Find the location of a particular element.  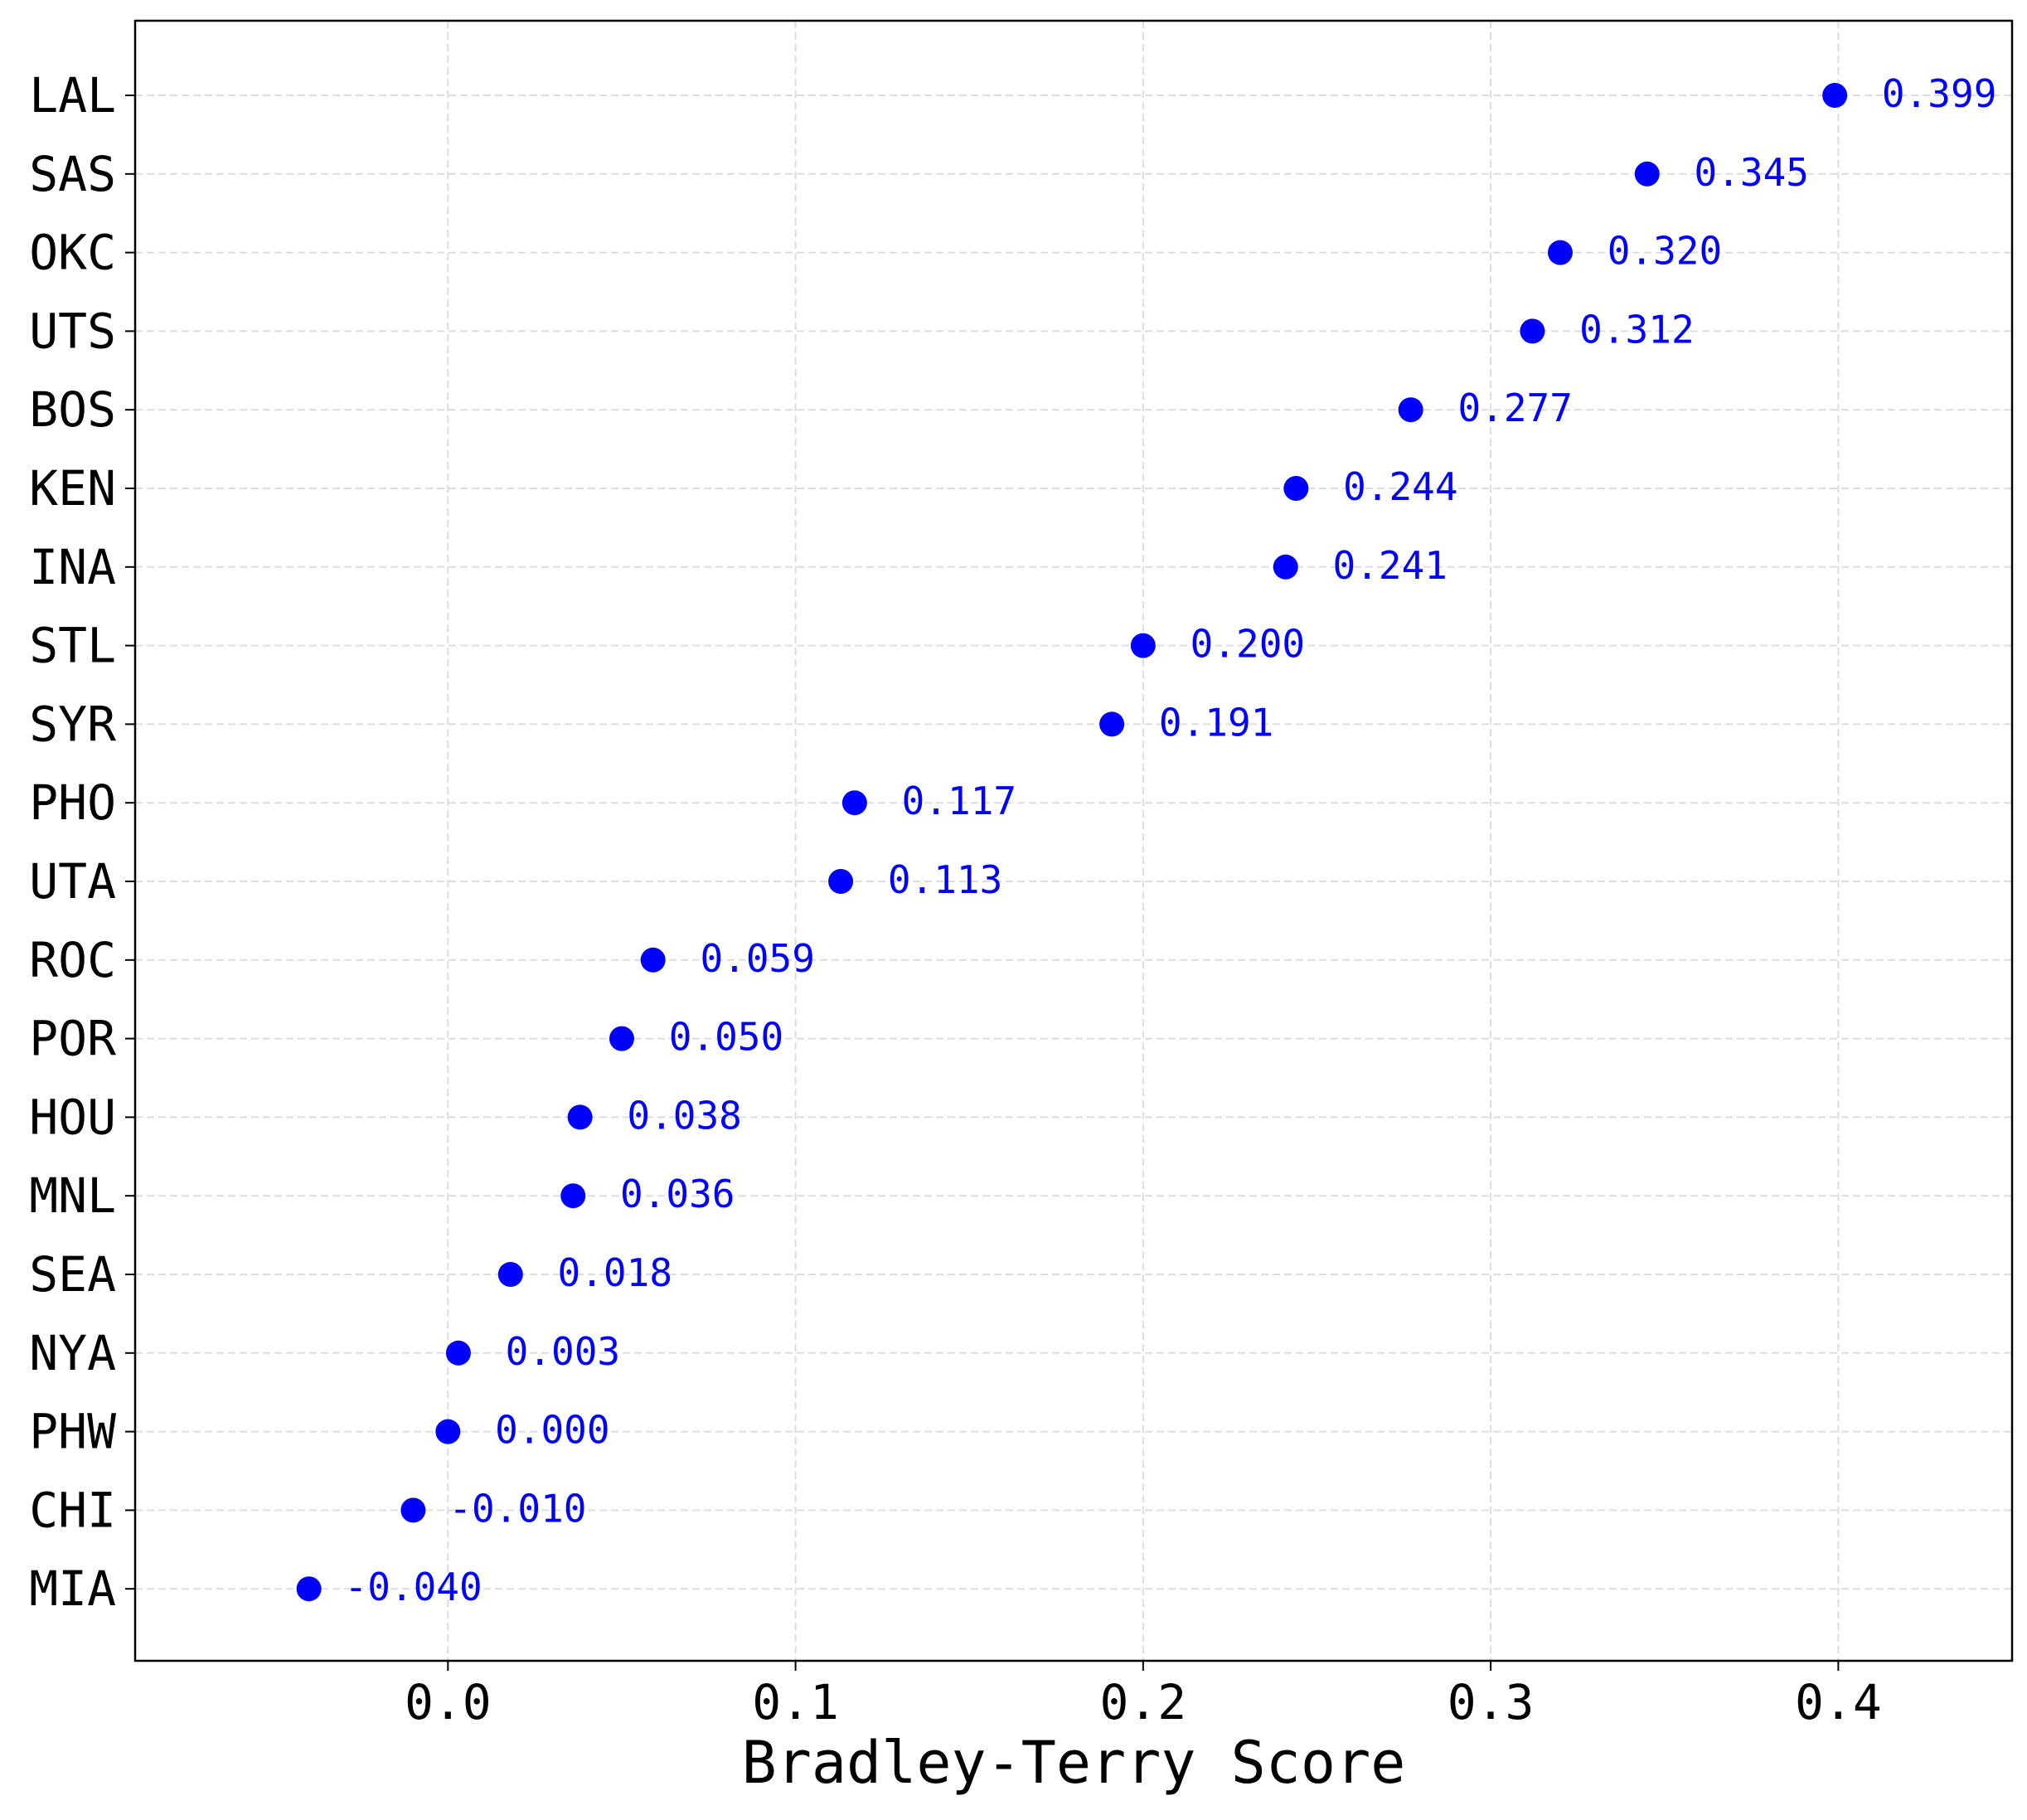

x-tick-label: 0.3 is located at coordinates (1491, 1702).